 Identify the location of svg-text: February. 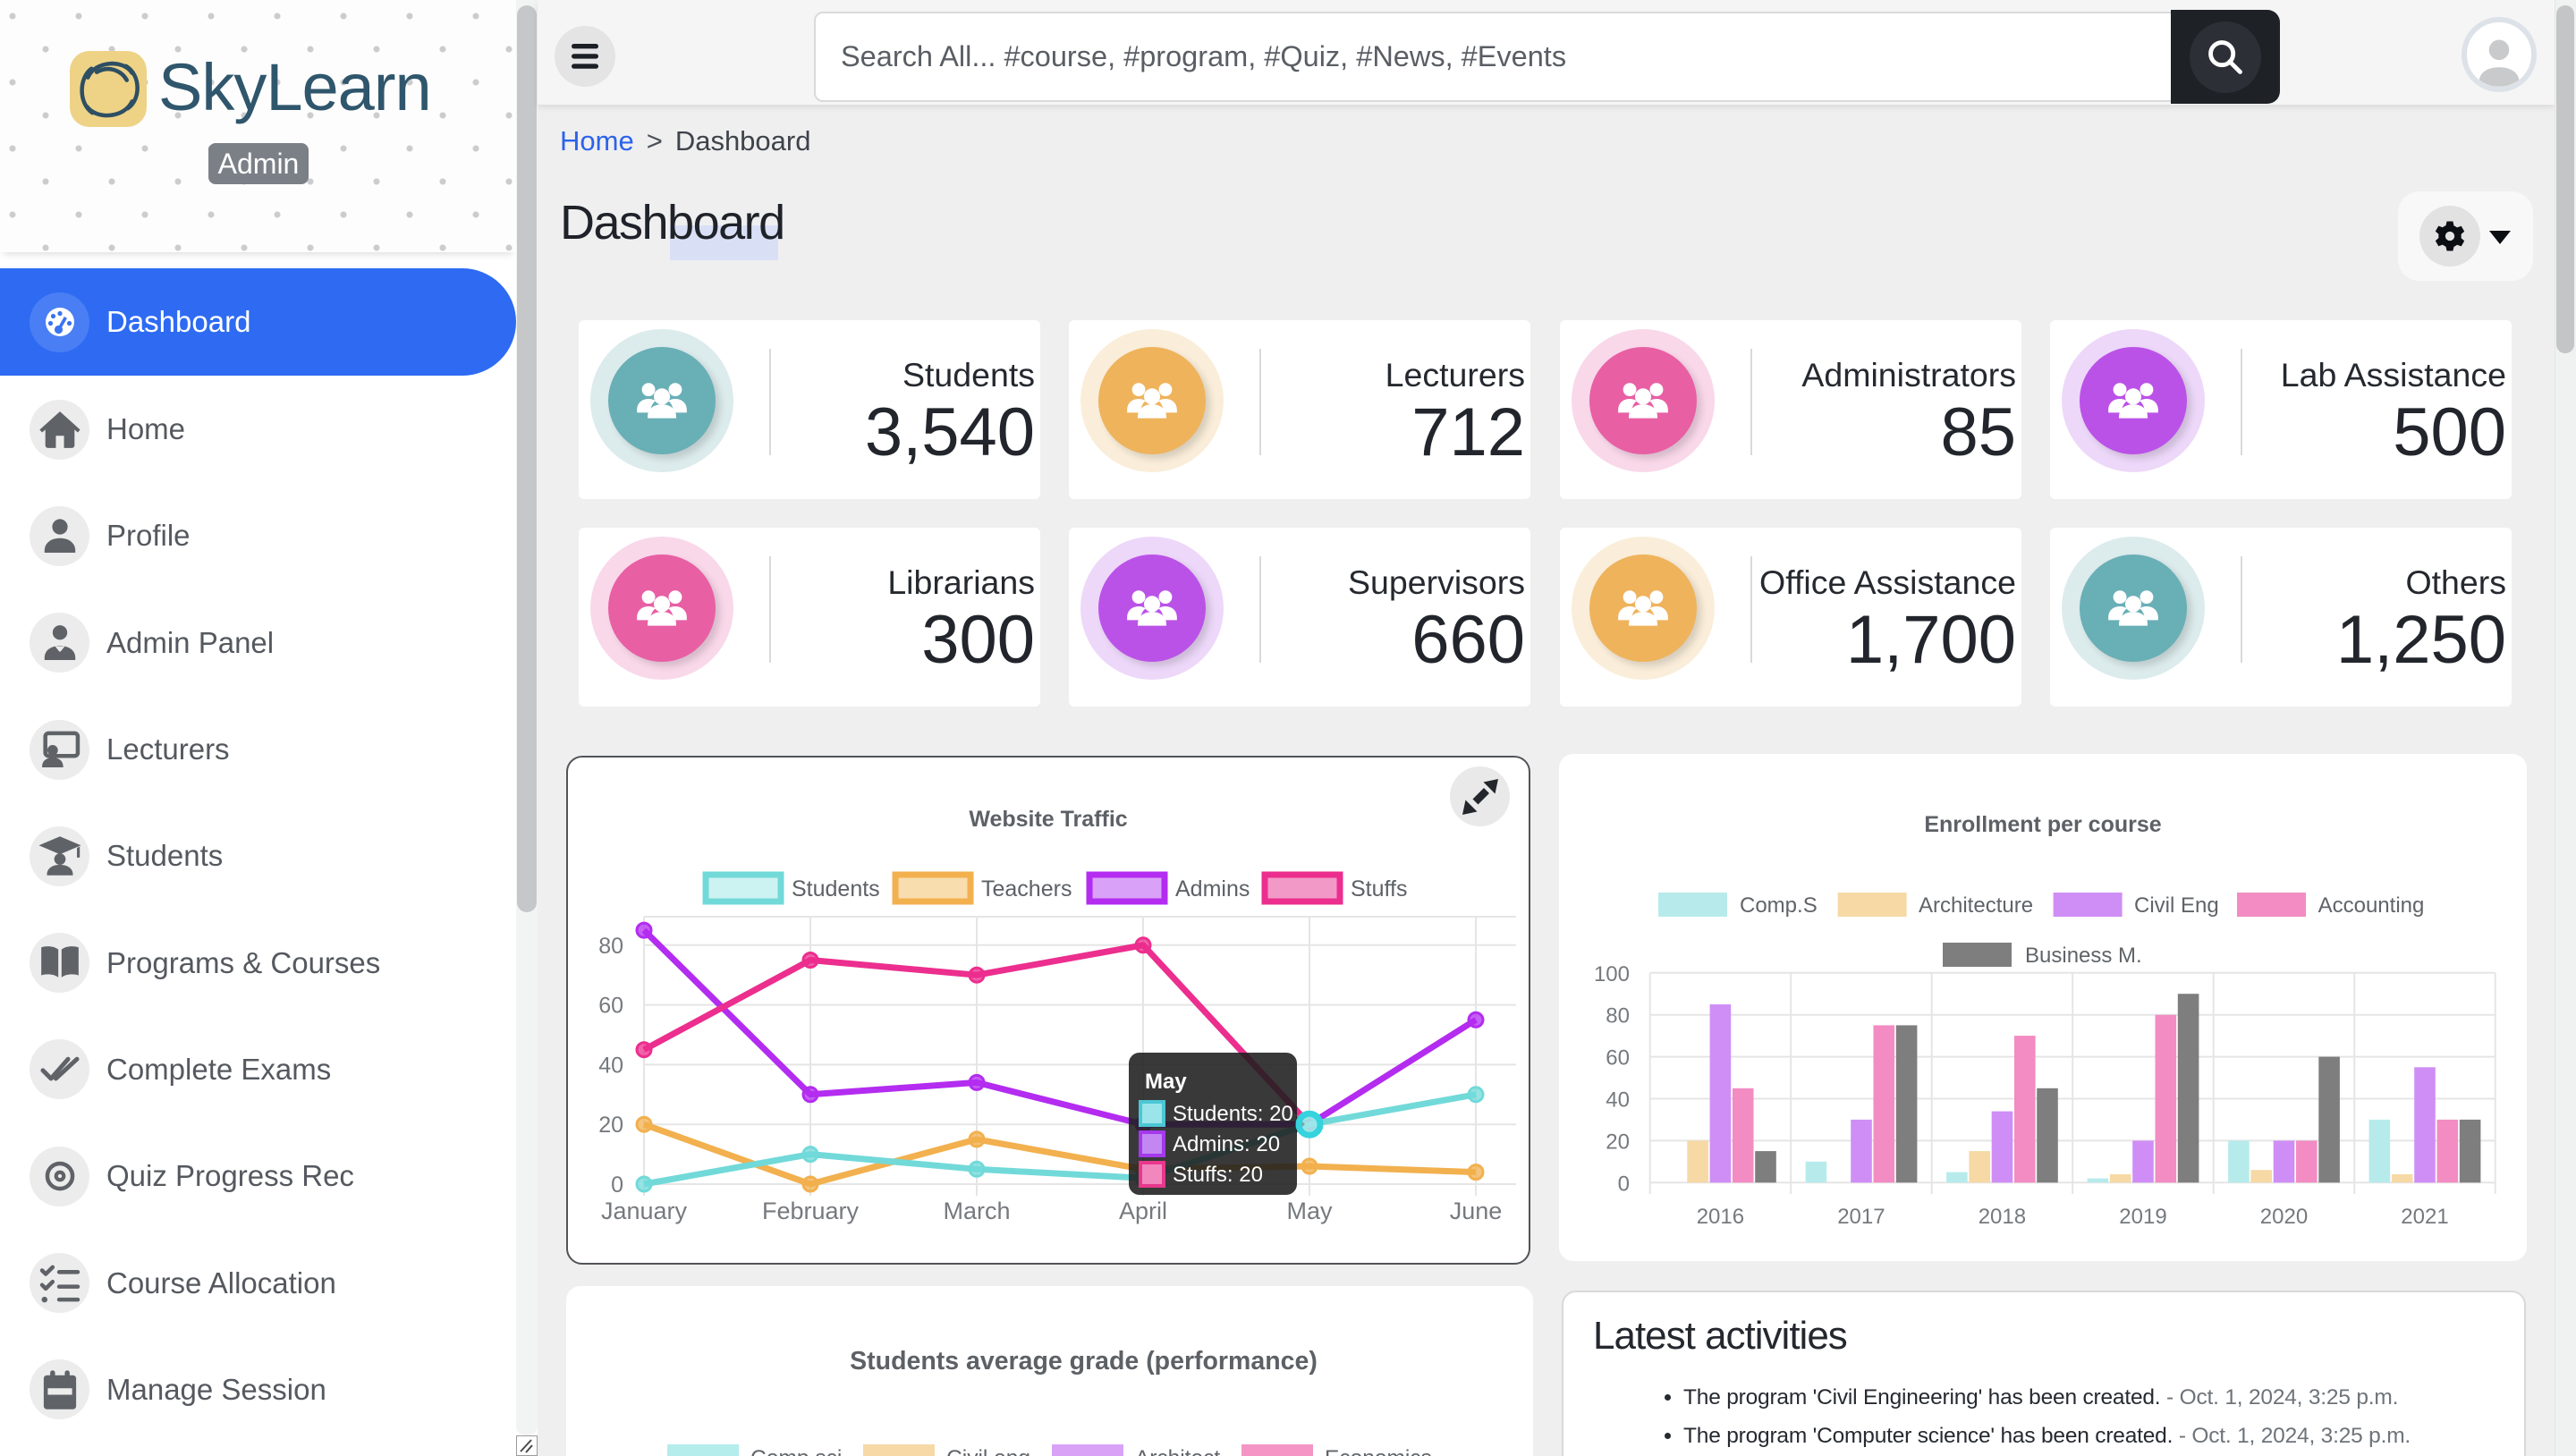
(811, 1211).